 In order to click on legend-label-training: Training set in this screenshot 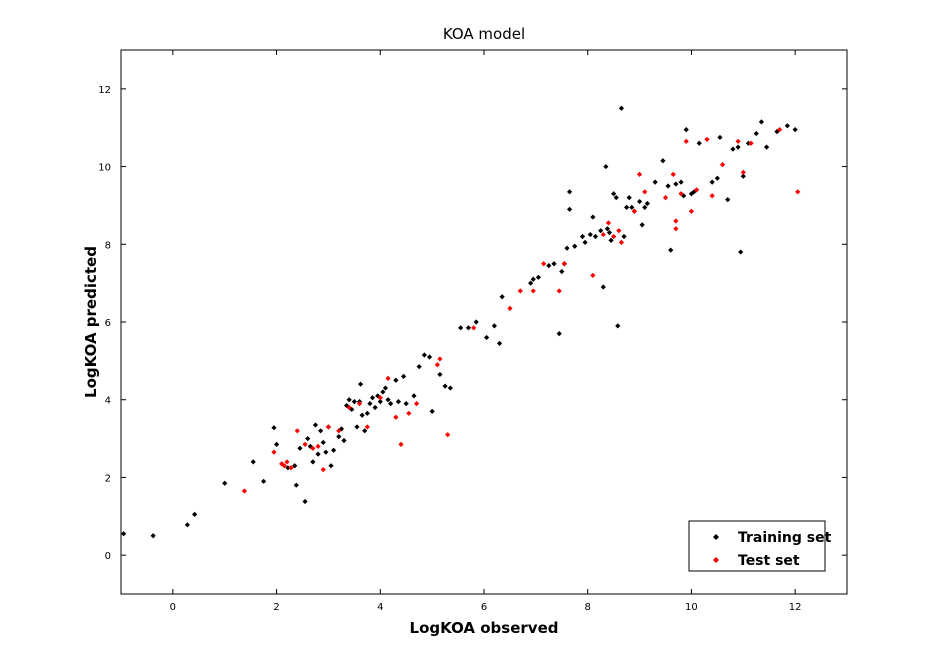, I will do `click(785, 538)`.